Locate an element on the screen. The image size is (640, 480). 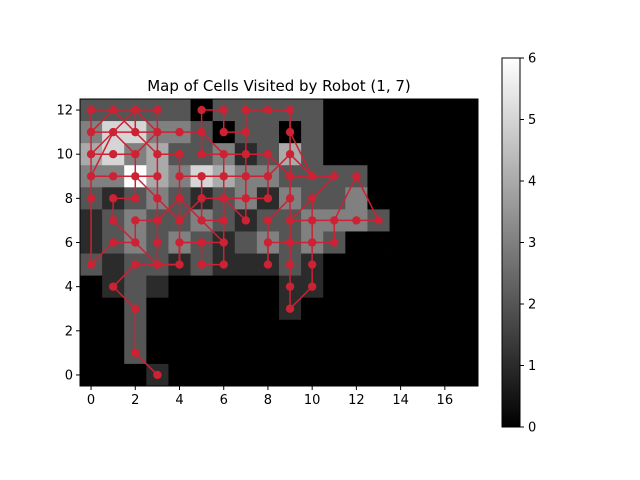
colorbar-tick-label: 5 is located at coordinates (532, 120).